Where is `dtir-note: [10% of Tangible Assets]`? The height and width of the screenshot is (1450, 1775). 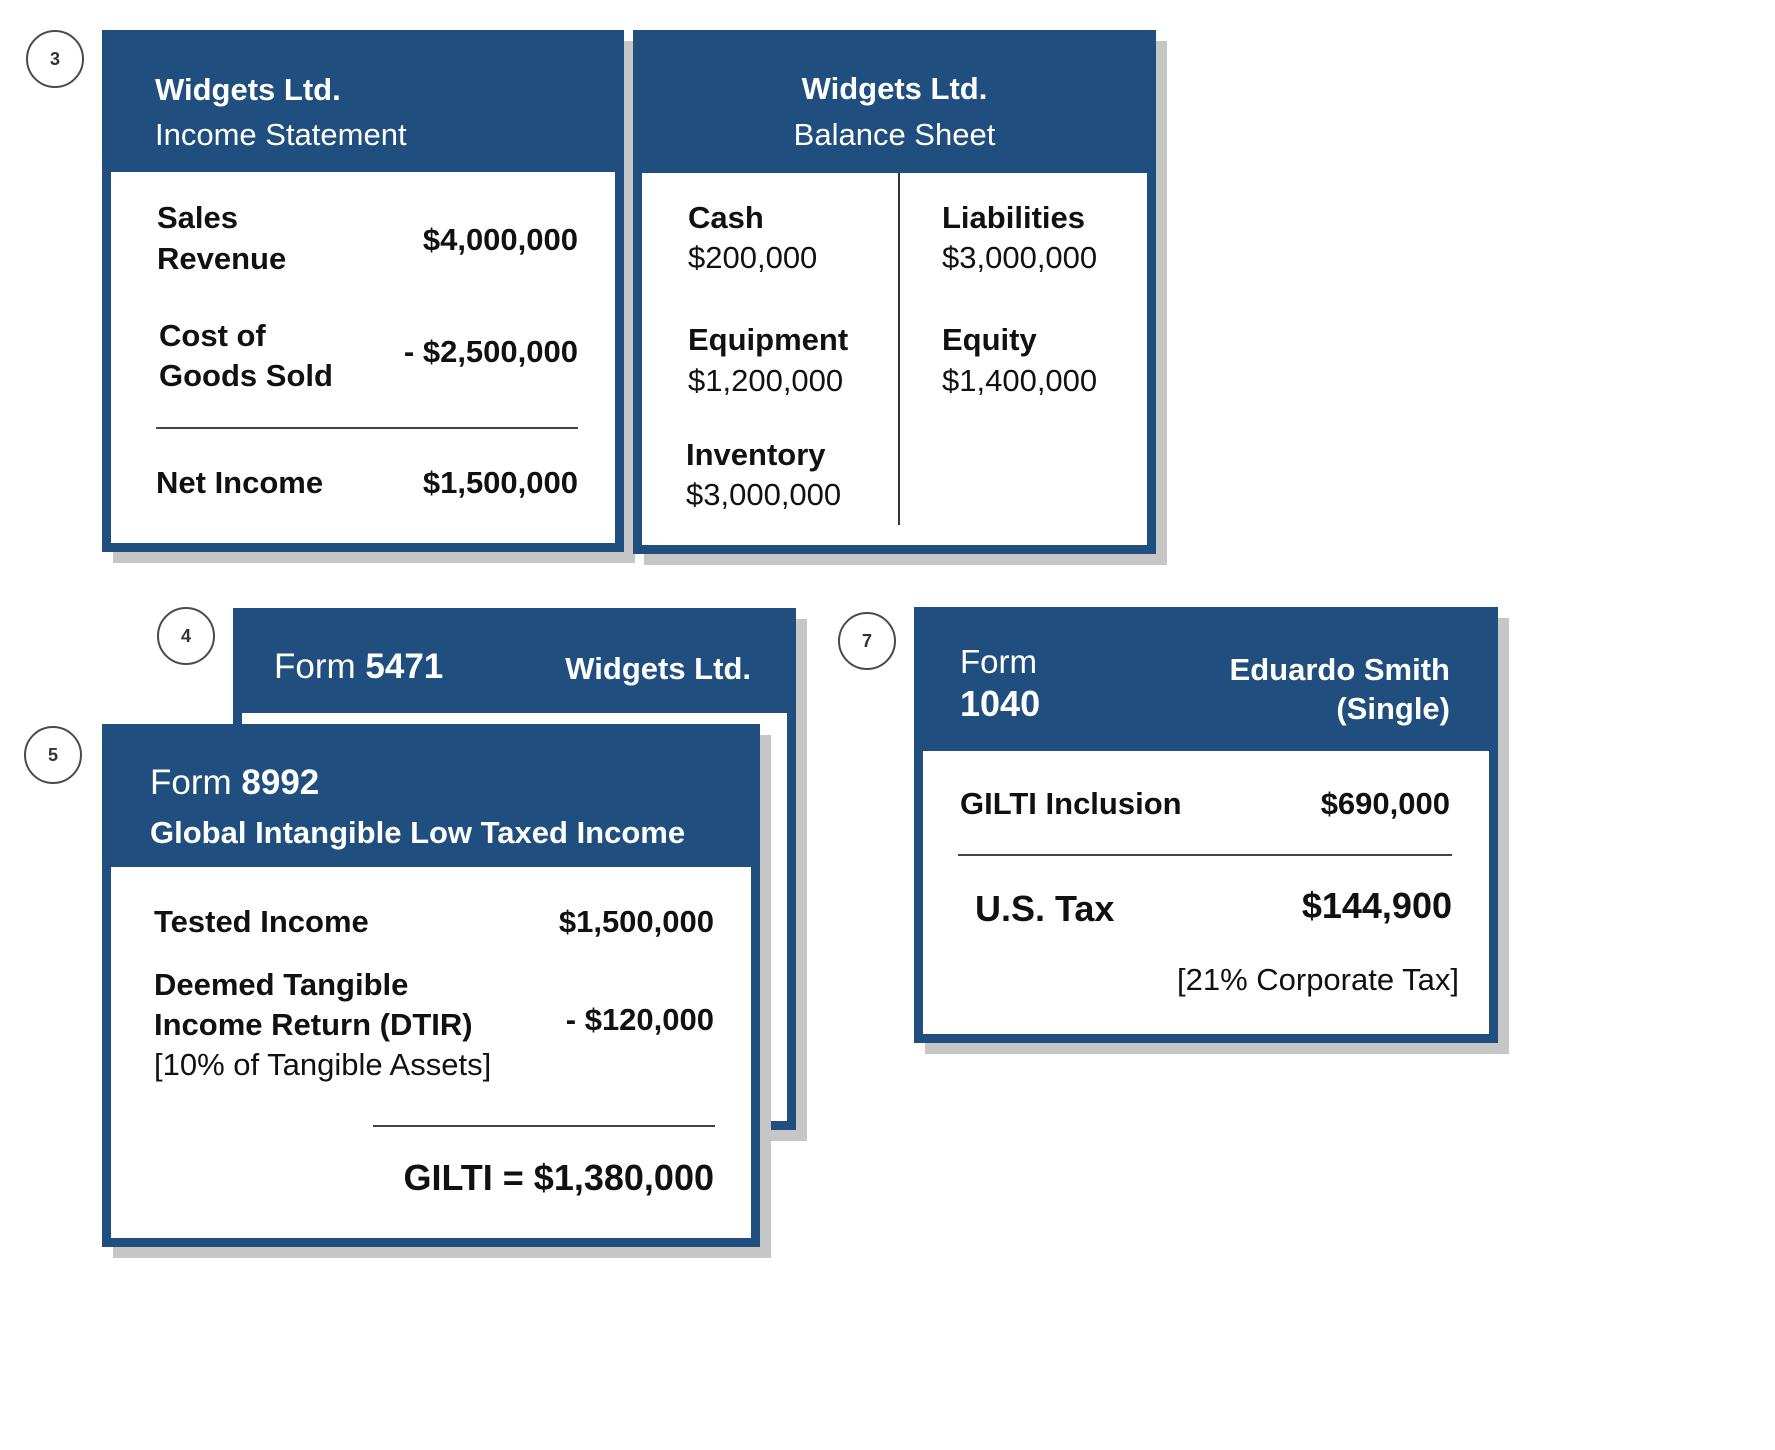 dtir-note: [10% of Tangible Assets] is located at coordinates (323, 1064).